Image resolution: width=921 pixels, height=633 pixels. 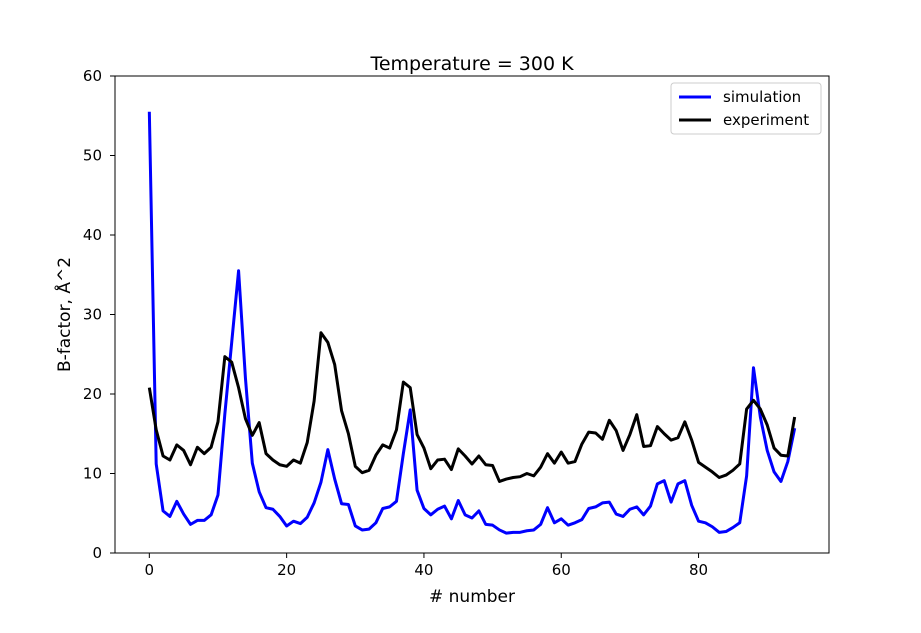 I want to click on x-tick-label: 40, so click(x=423, y=570).